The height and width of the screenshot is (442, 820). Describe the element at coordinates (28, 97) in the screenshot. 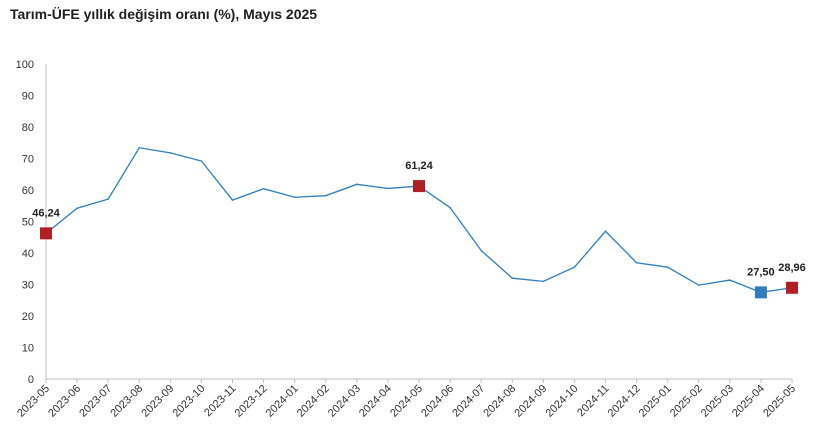

I see `y-tick-label: 90` at that location.